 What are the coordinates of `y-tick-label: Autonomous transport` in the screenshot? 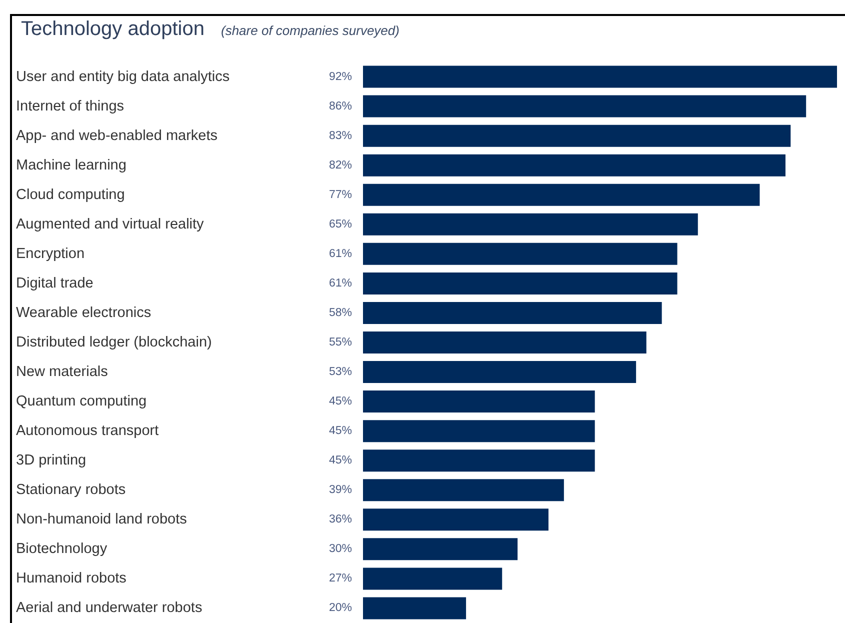 It's located at (87, 431).